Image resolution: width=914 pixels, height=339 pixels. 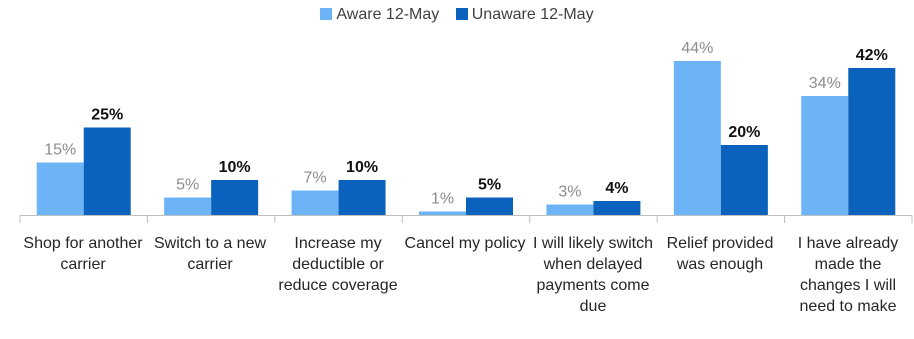 I want to click on data-label-aware-4: 3%, so click(x=569, y=192).